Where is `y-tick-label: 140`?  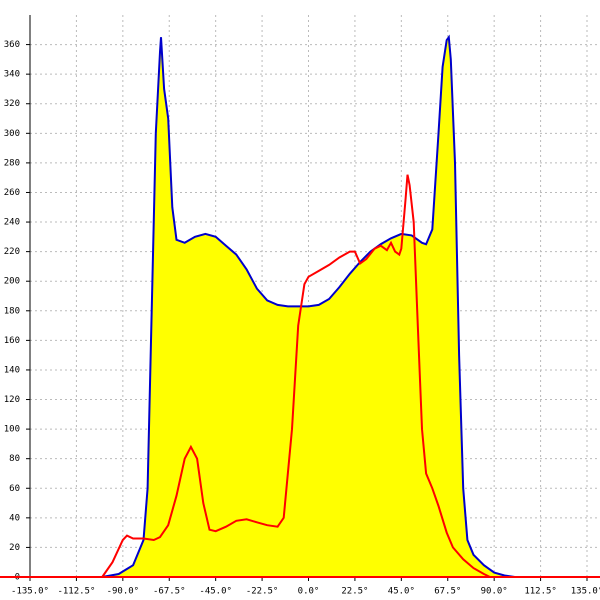 y-tick-label: 140 is located at coordinates (12, 370).